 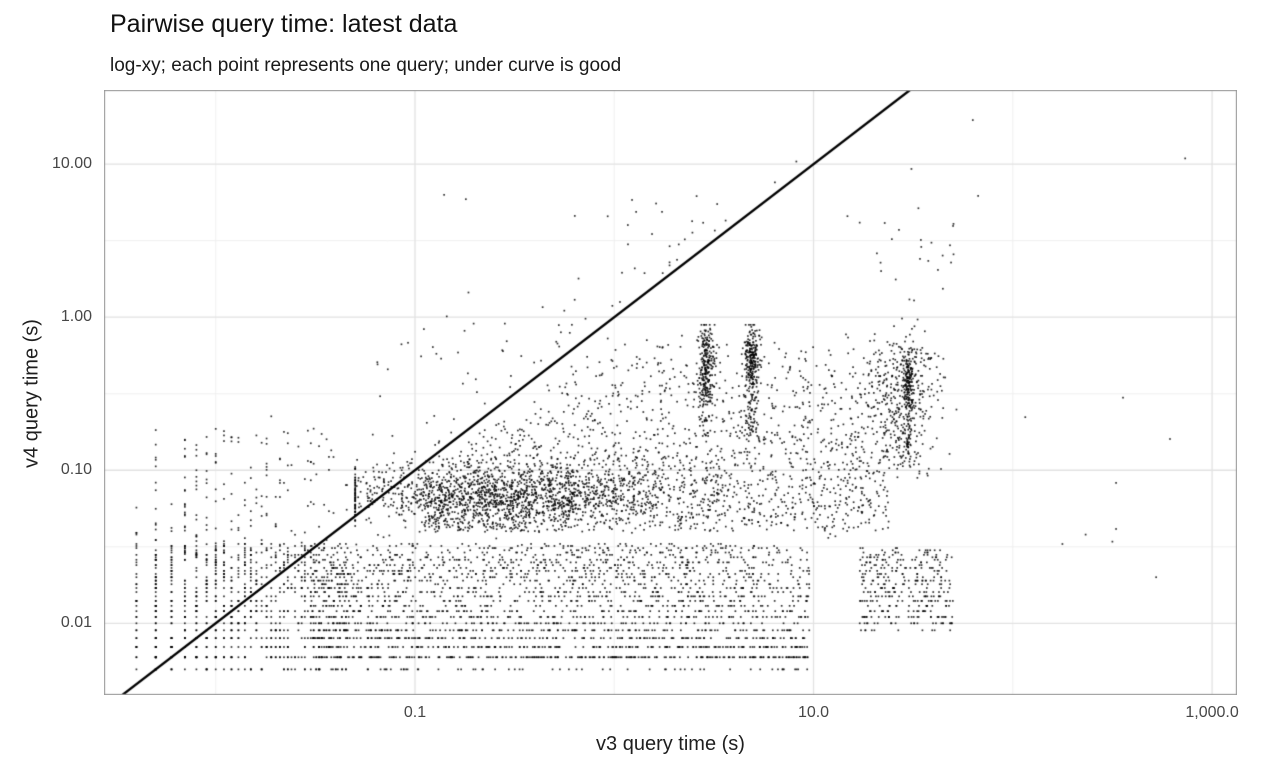 What do you see at coordinates (76, 470) in the screenshot?
I see `y-tick-label: 0.10` at bounding box center [76, 470].